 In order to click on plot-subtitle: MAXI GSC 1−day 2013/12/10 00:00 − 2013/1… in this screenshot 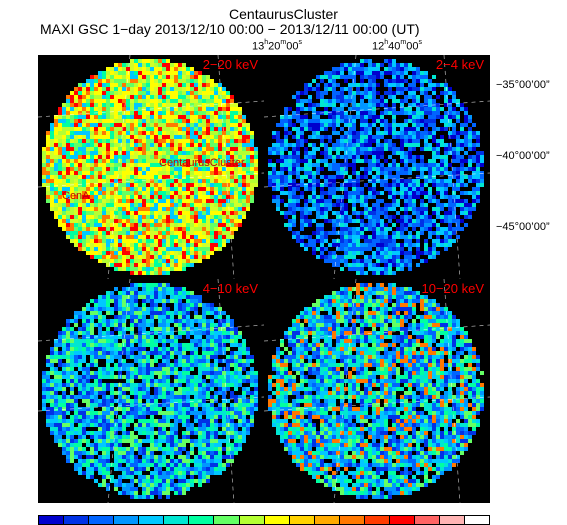, I will do `click(230, 29)`.